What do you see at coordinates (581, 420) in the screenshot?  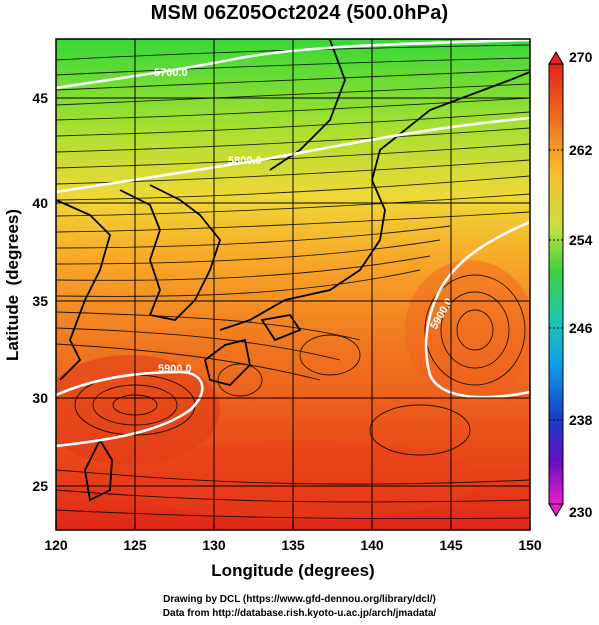 I see `colorbar-tick: 238` at bounding box center [581, 420].